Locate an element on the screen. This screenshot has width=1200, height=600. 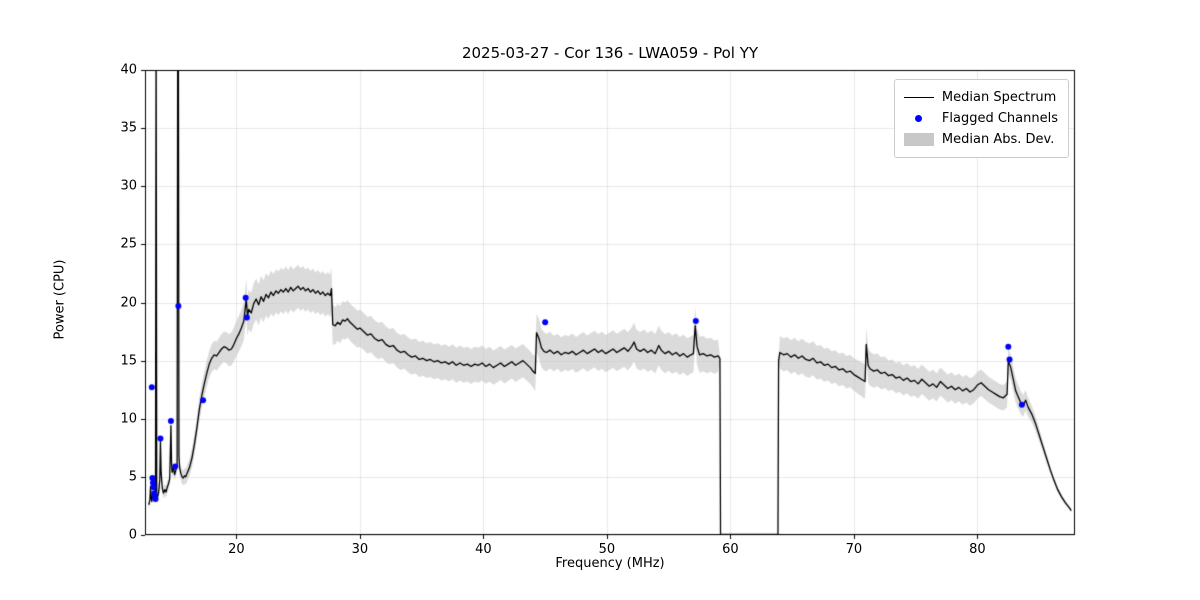
y-tick-label: 0 is located at coordinates (132, 535).